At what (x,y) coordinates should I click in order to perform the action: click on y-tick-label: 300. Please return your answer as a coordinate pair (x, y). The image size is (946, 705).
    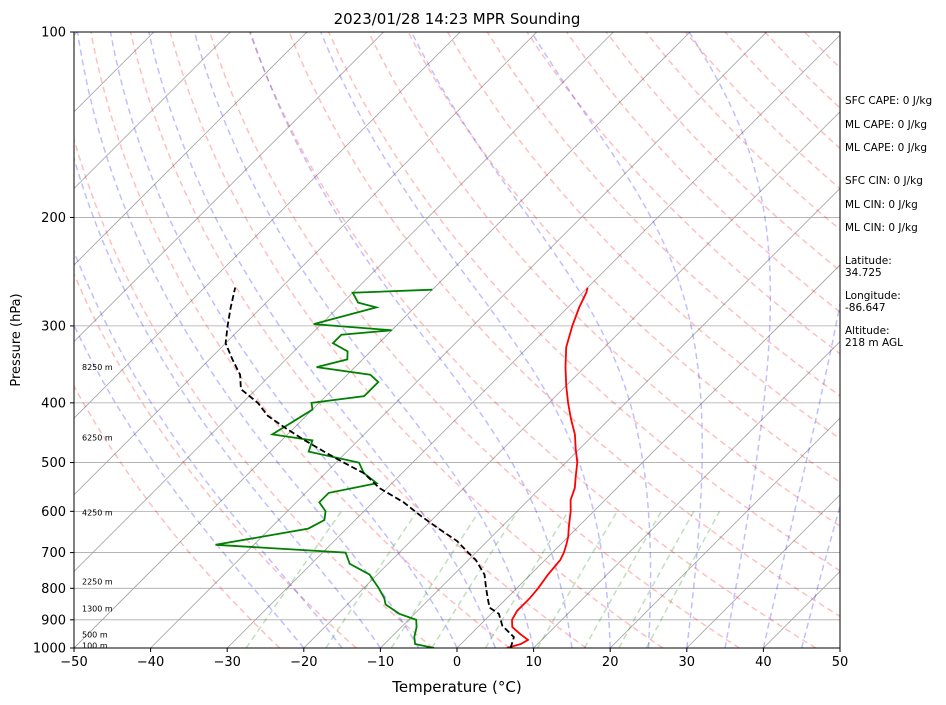
    Looking at the image, I should click on (53, 326).